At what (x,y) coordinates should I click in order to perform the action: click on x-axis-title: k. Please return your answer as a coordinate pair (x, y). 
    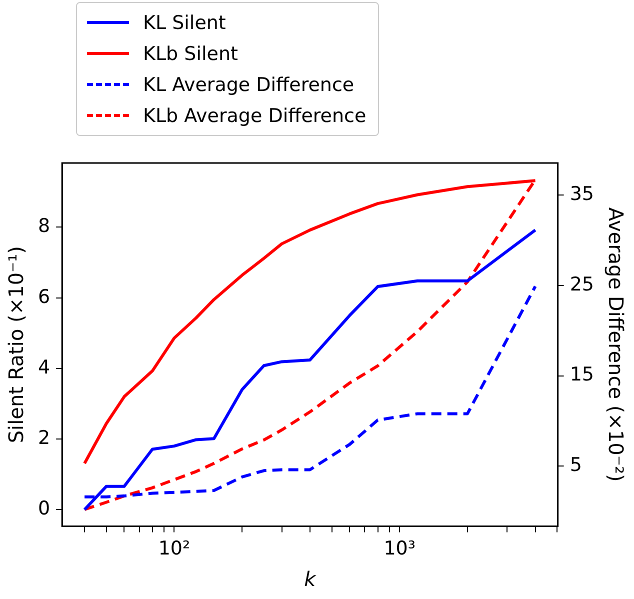
    Looking at the image, I should click on (311, 579).